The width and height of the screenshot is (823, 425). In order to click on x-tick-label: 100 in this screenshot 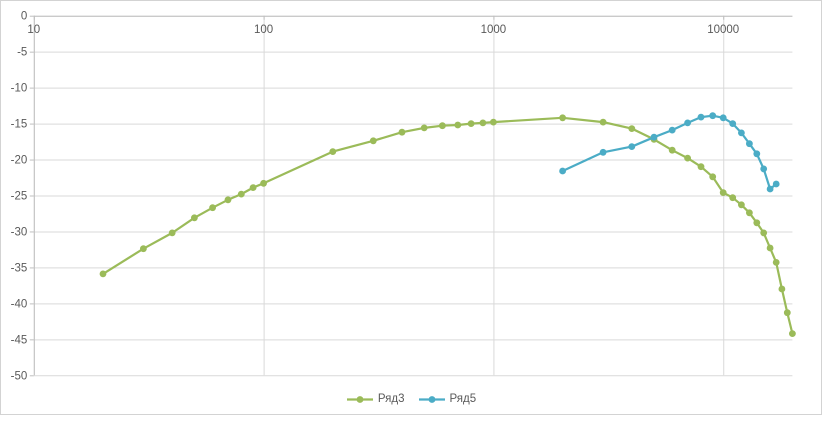, I will do `click(263, 30)`.